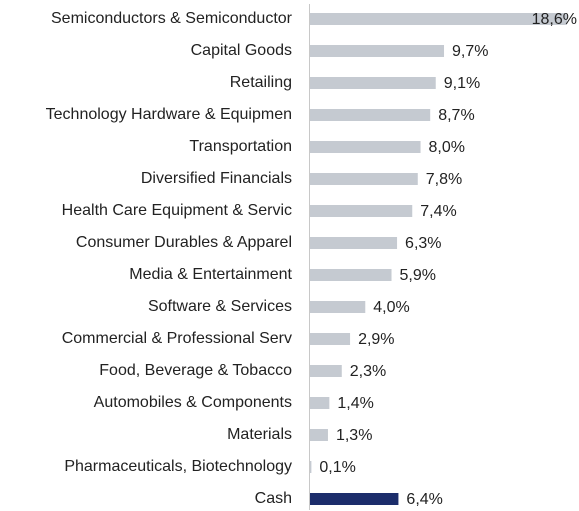  Describe the element at coordinates (177, 338) in the screenshot. I see `category-label: Commercial & Professional Serv` at that location.